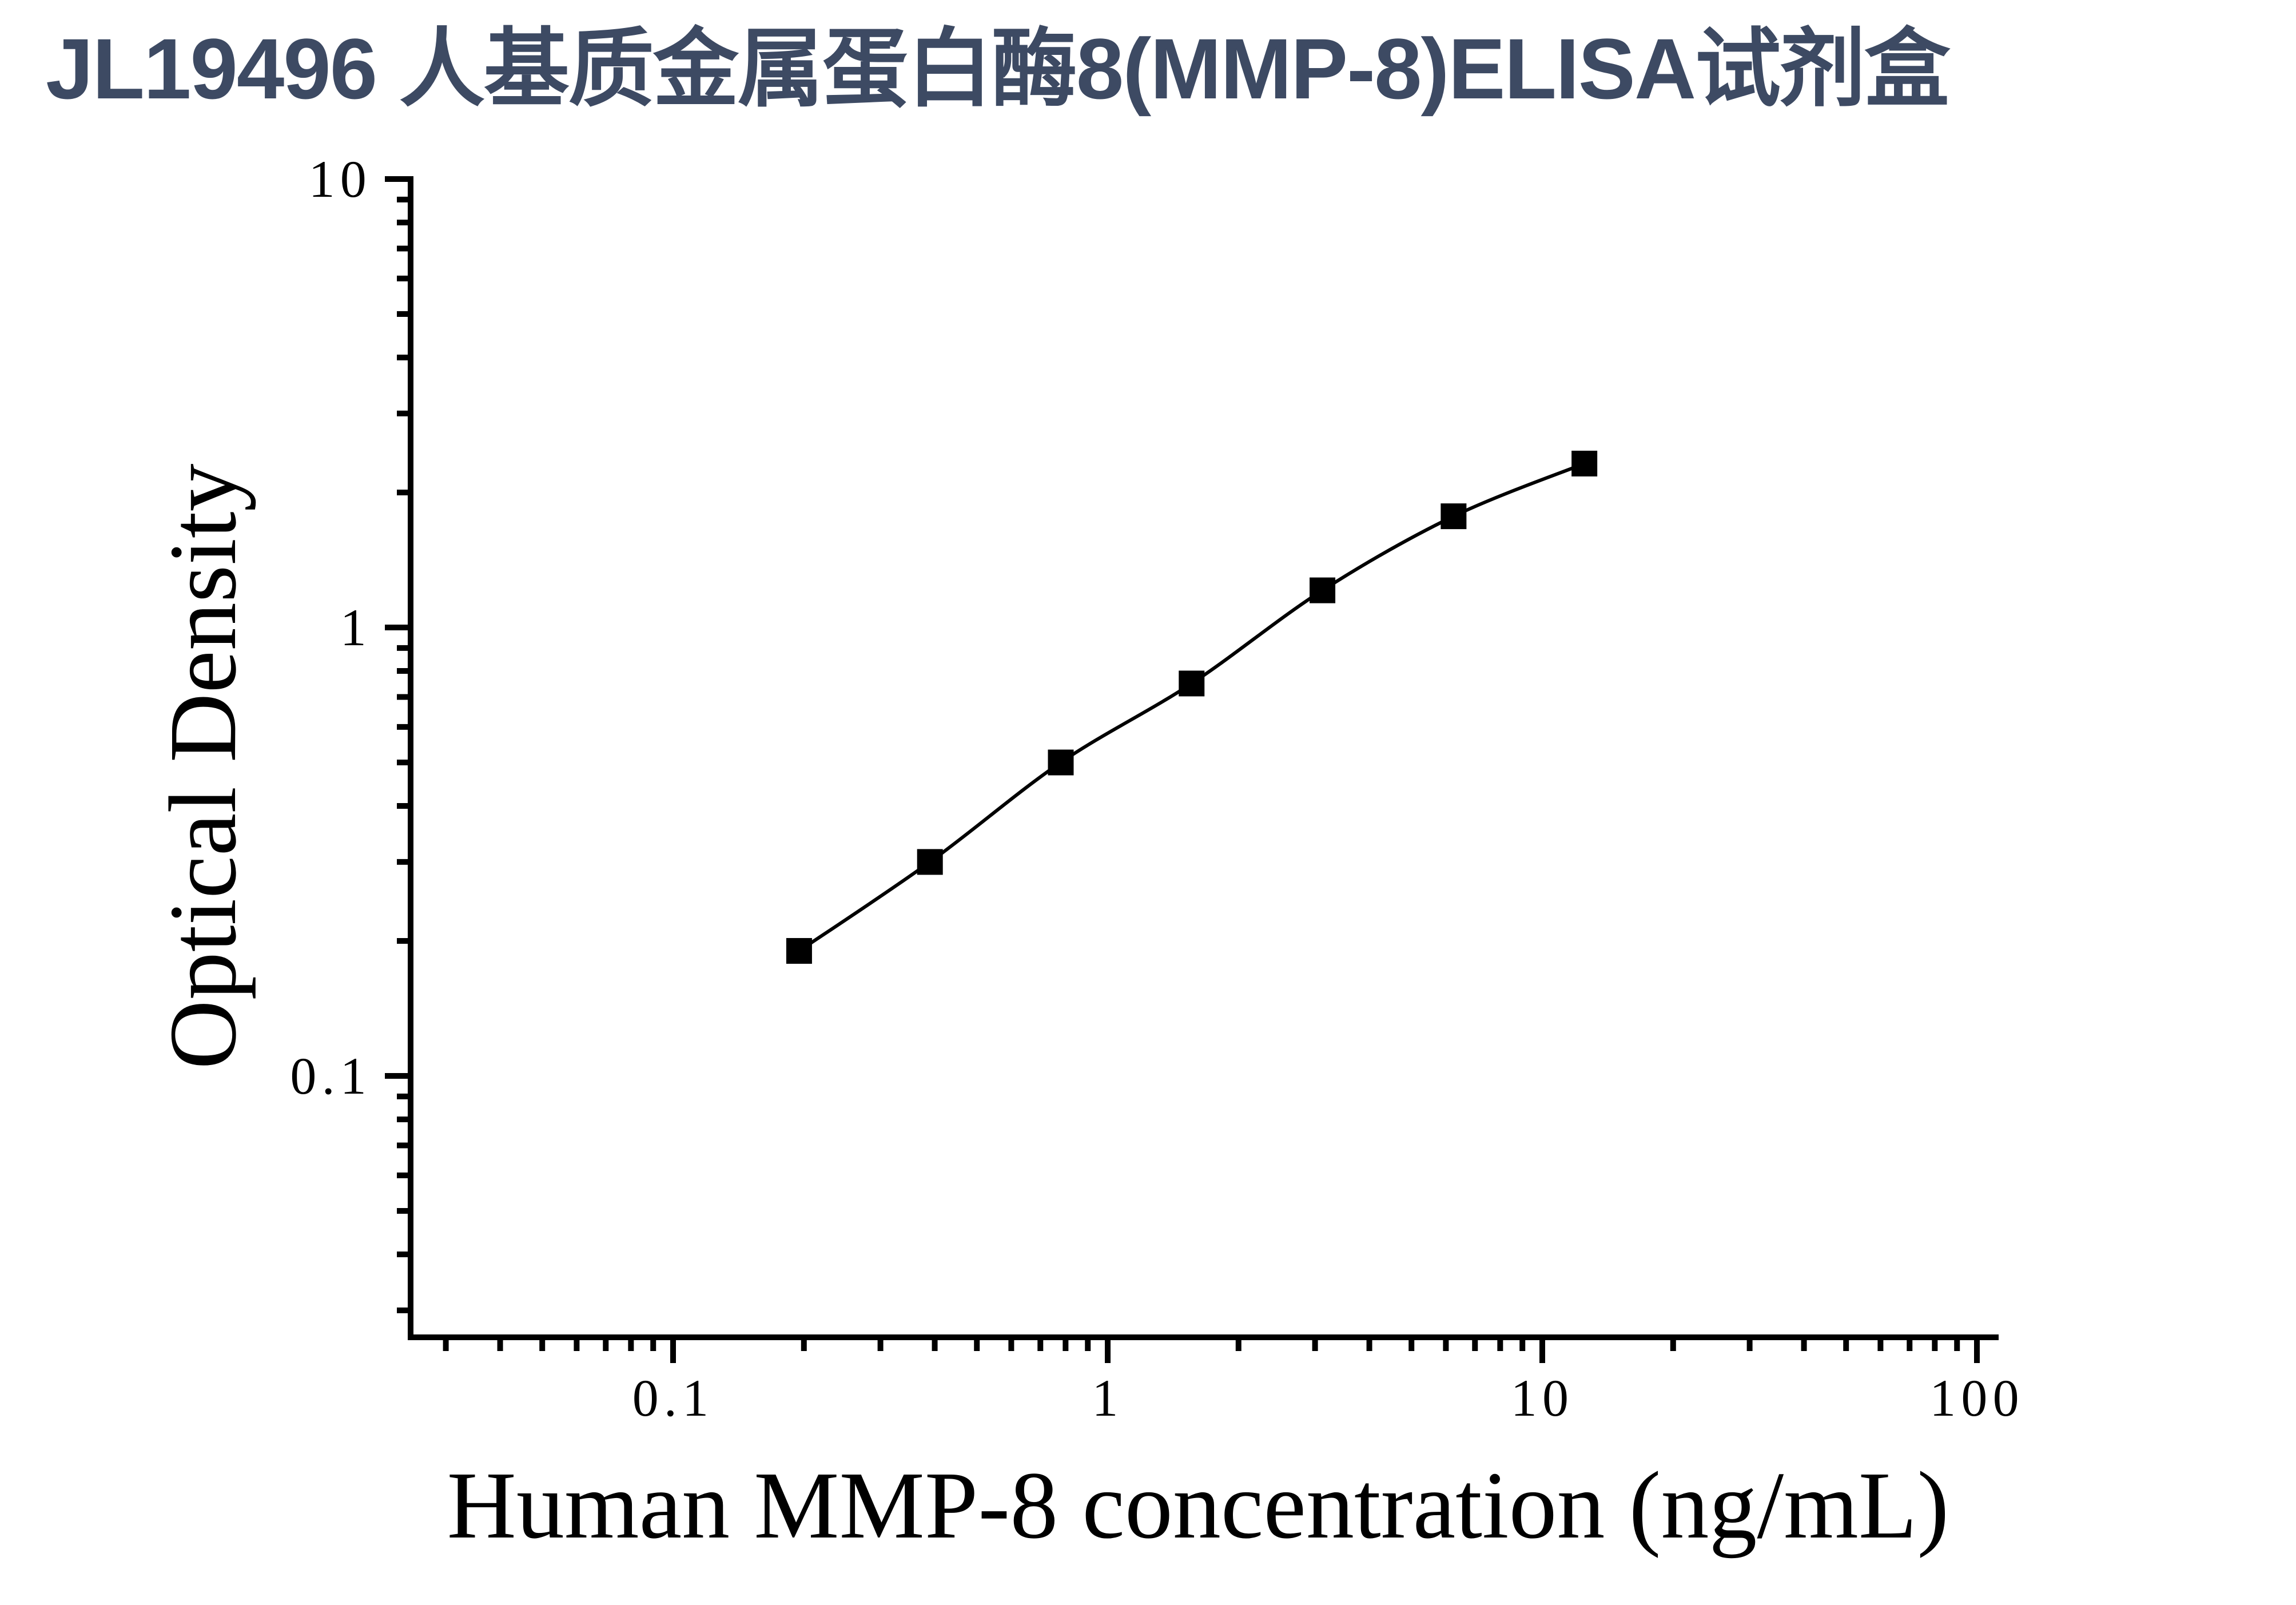 The width and height of the screenshot is (2296, 1605). Describe the element at coordinates (1542, 1398) in the screenshot. I see `x-tick-label: 10` at that location.